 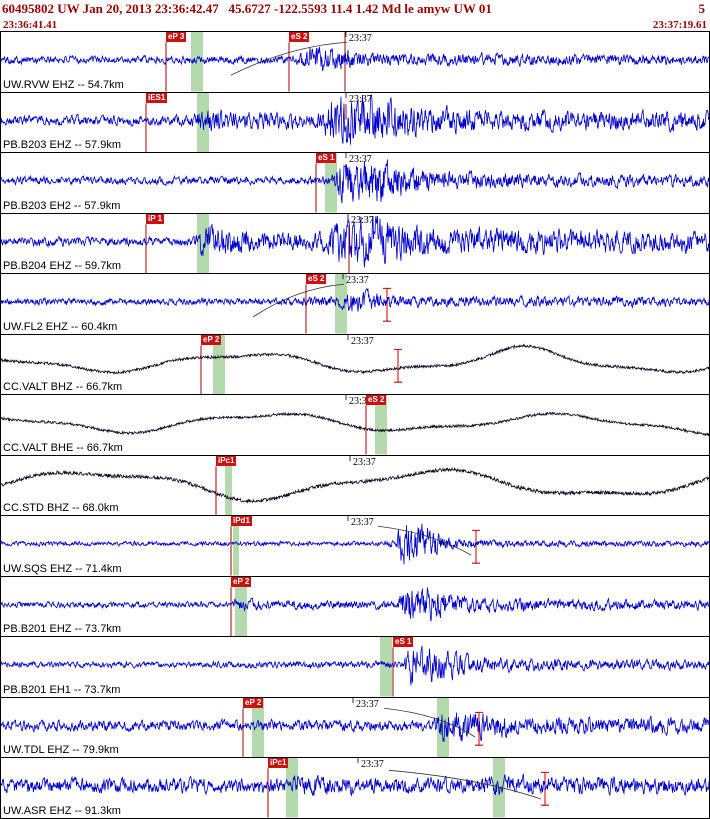 What do you see at coordinates (155, 218) in the screenshot?
I see `pick-flag: iP 1` at bounding box center [155, 218].